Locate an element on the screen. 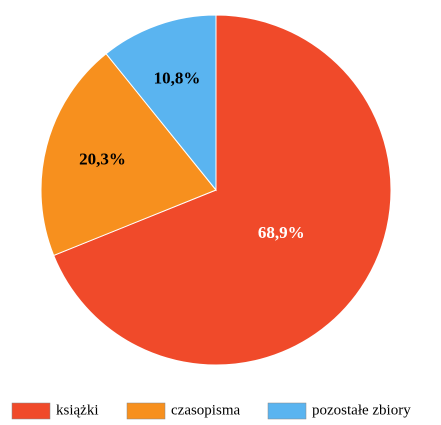 The image size is (441, 425). slice-label: 20,3% is located at coordinates (102, 158).